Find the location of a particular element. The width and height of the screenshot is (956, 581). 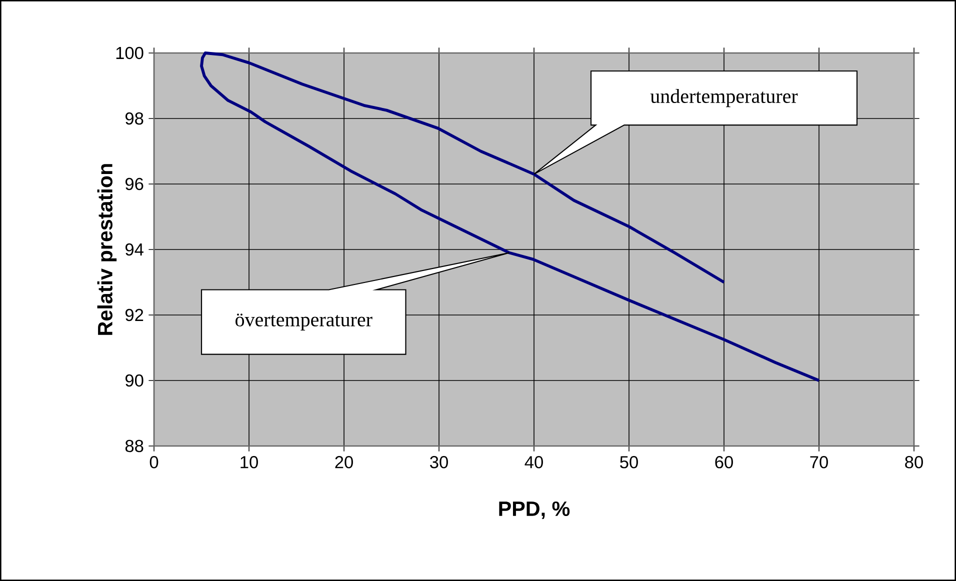

annotation: undertemperaturer is located at coordinates (724, 98).